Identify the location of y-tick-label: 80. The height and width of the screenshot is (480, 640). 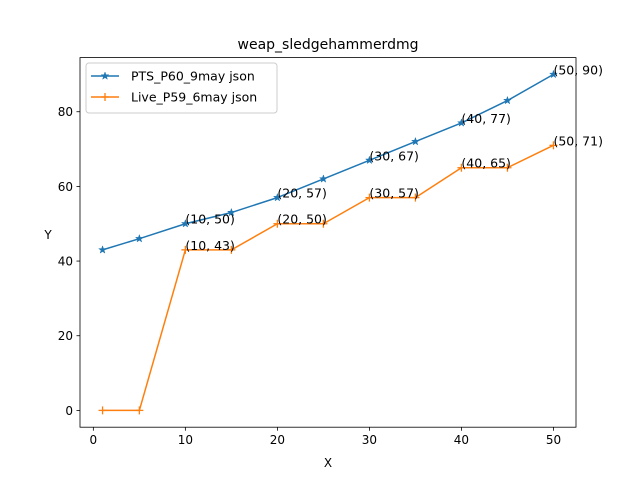
(65, 112).